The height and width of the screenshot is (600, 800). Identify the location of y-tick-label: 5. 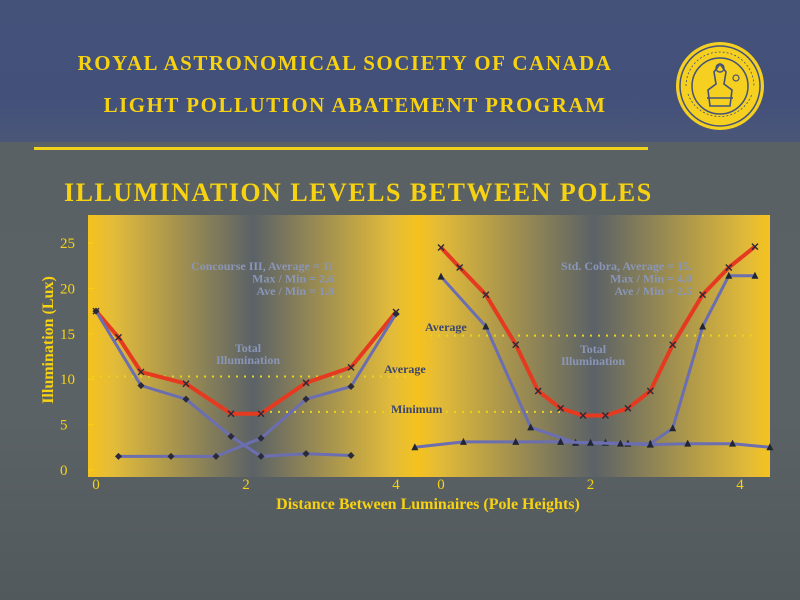
(64, 426).